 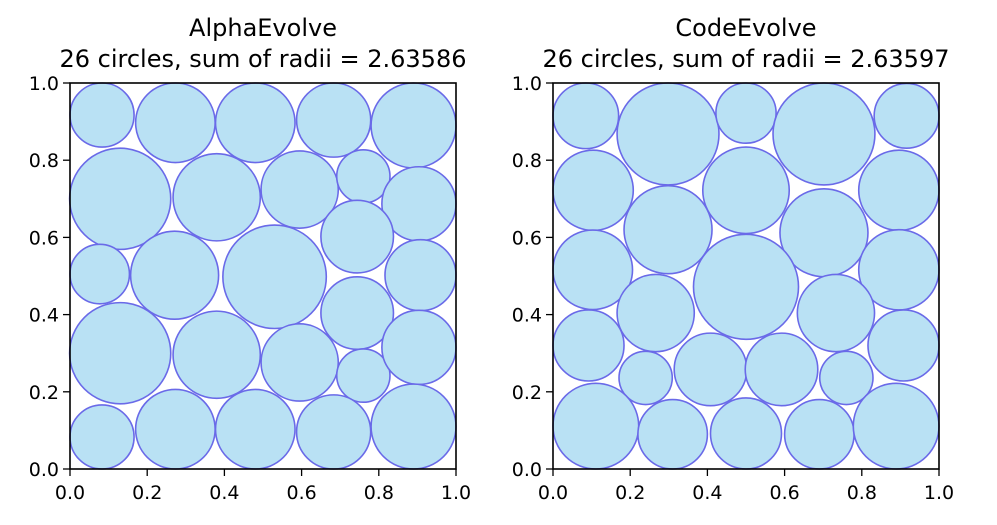 What do you see at coordinates (939, 493) in the screenshot?
I see `codeevolve-x-tick-label: 1.0` at bounding box center [939, 493].